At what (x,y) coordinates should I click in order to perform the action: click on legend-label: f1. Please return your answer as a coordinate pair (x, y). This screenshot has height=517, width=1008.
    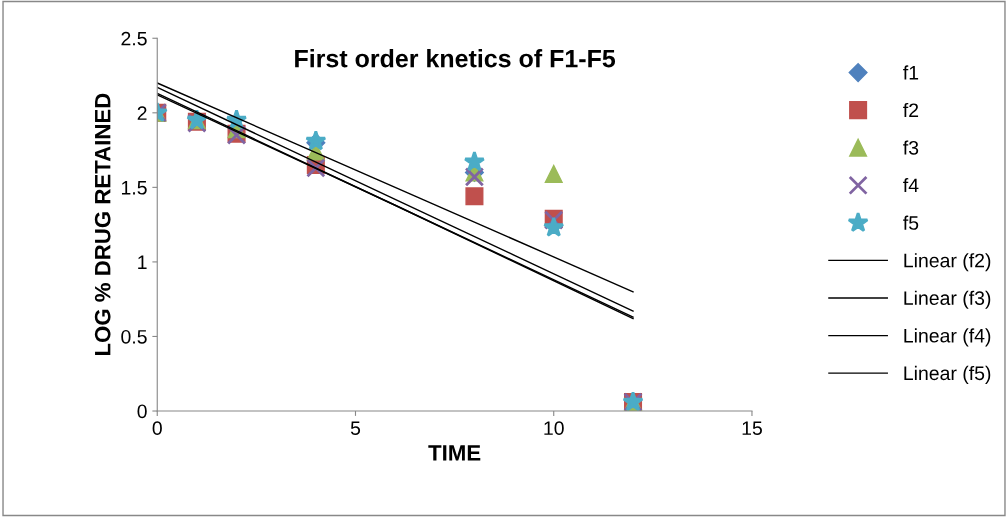
    Looking at the image, I should click on (911, 72).